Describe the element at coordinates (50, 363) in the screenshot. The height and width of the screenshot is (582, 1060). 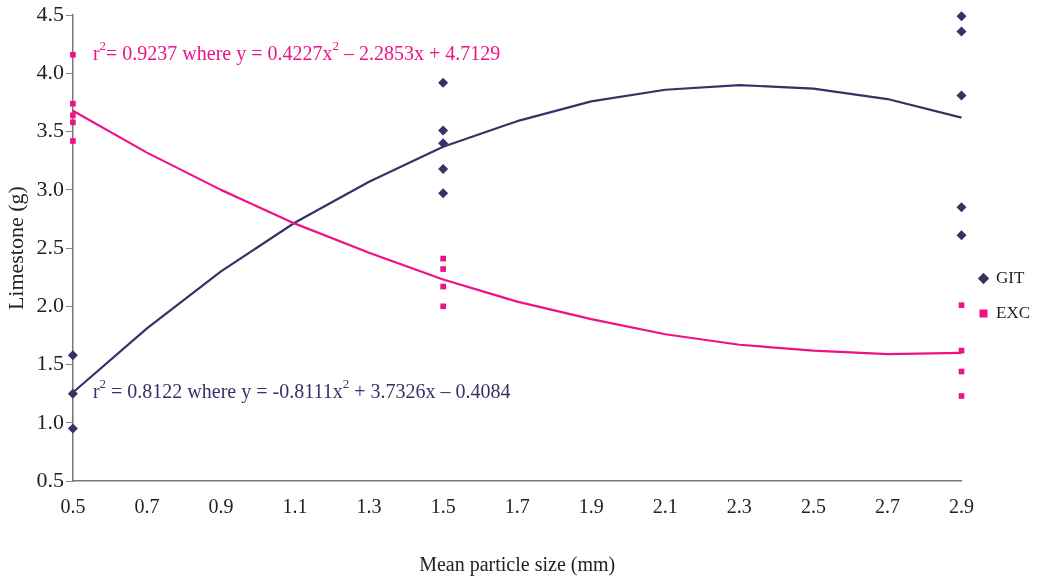
I see `y-tick-label: 1.5` at that location.